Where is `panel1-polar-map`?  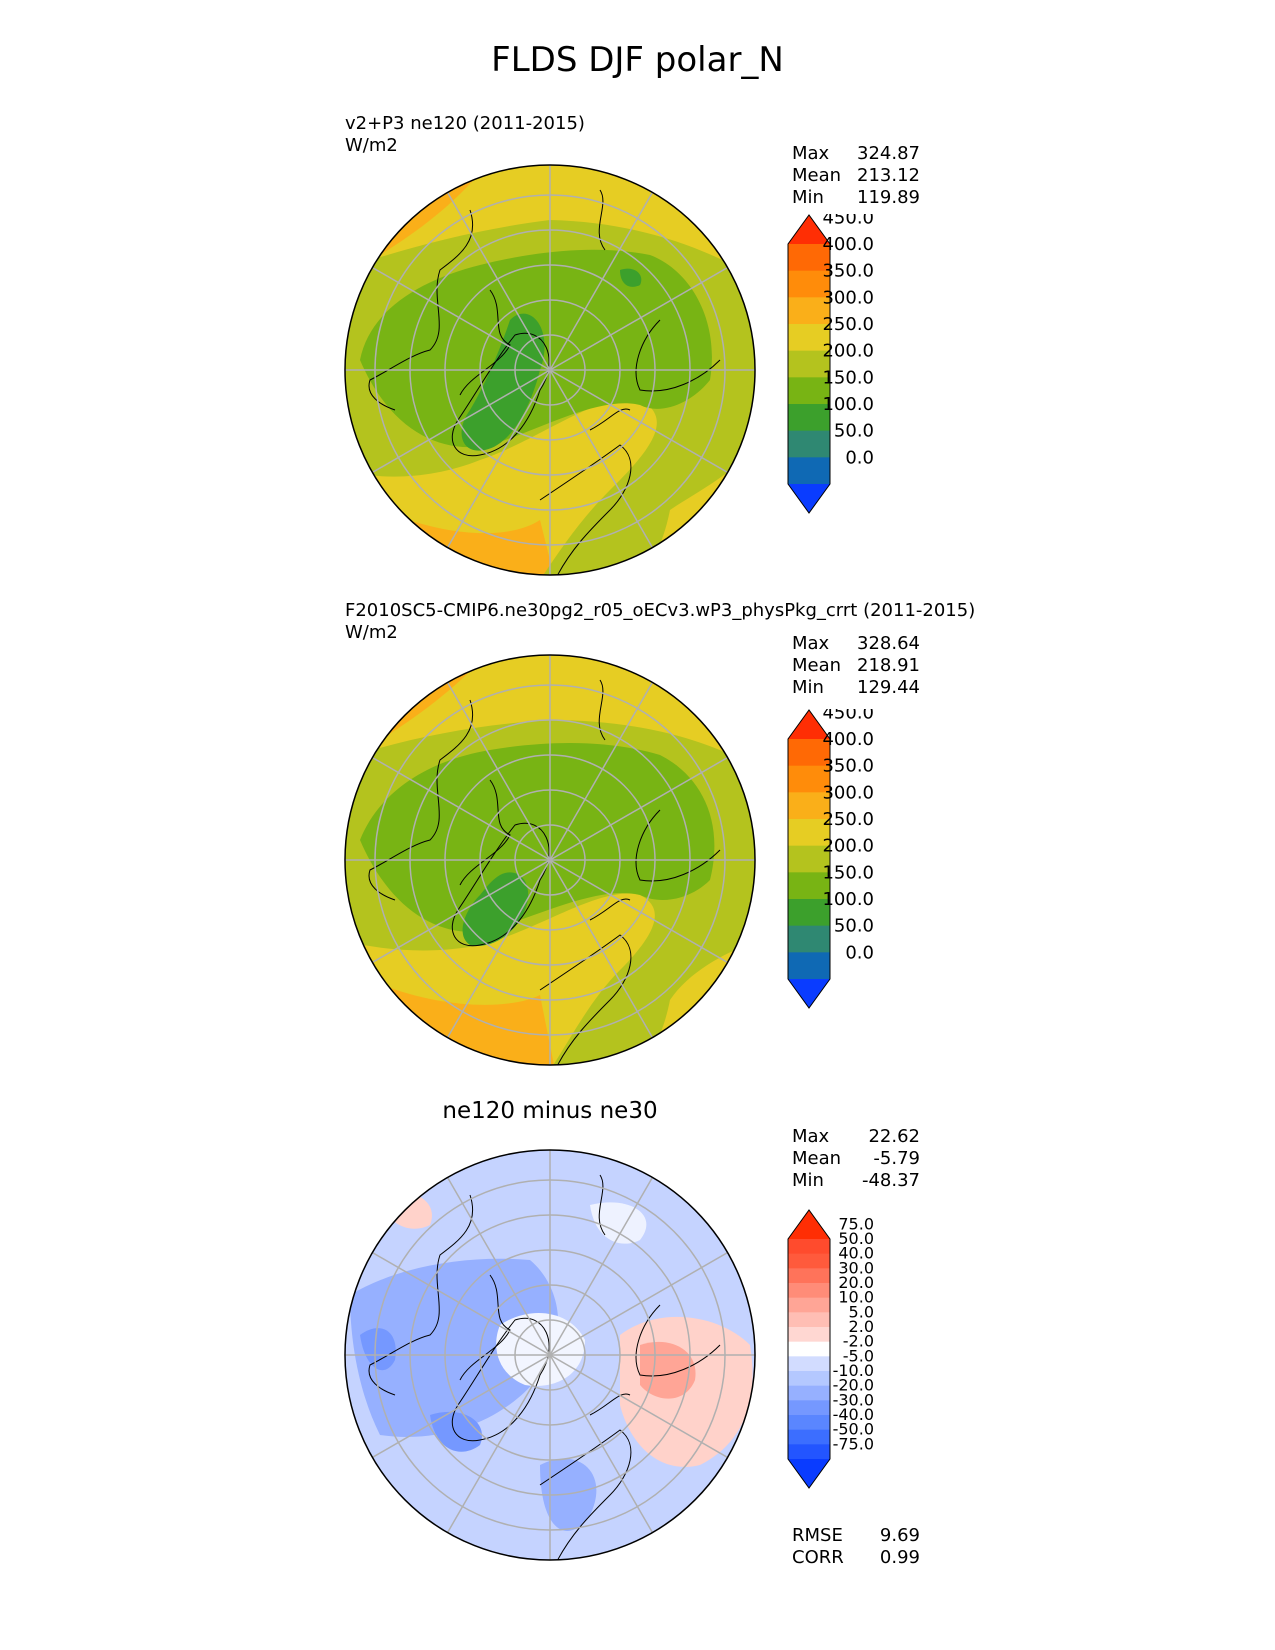
panel1-polar-map is located at coordinates (550, 370).